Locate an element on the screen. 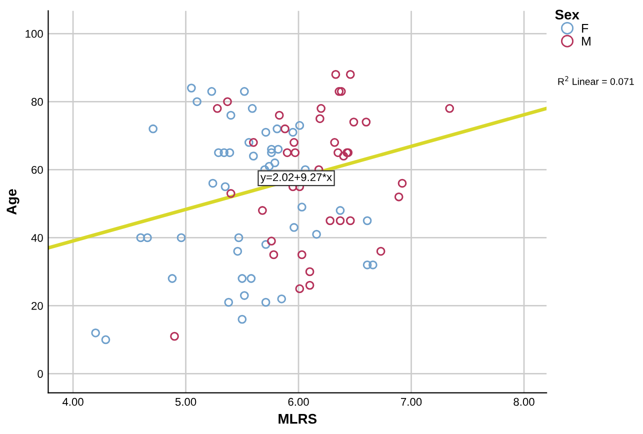  legend-title: Sex is located at coordinates (567, 15).